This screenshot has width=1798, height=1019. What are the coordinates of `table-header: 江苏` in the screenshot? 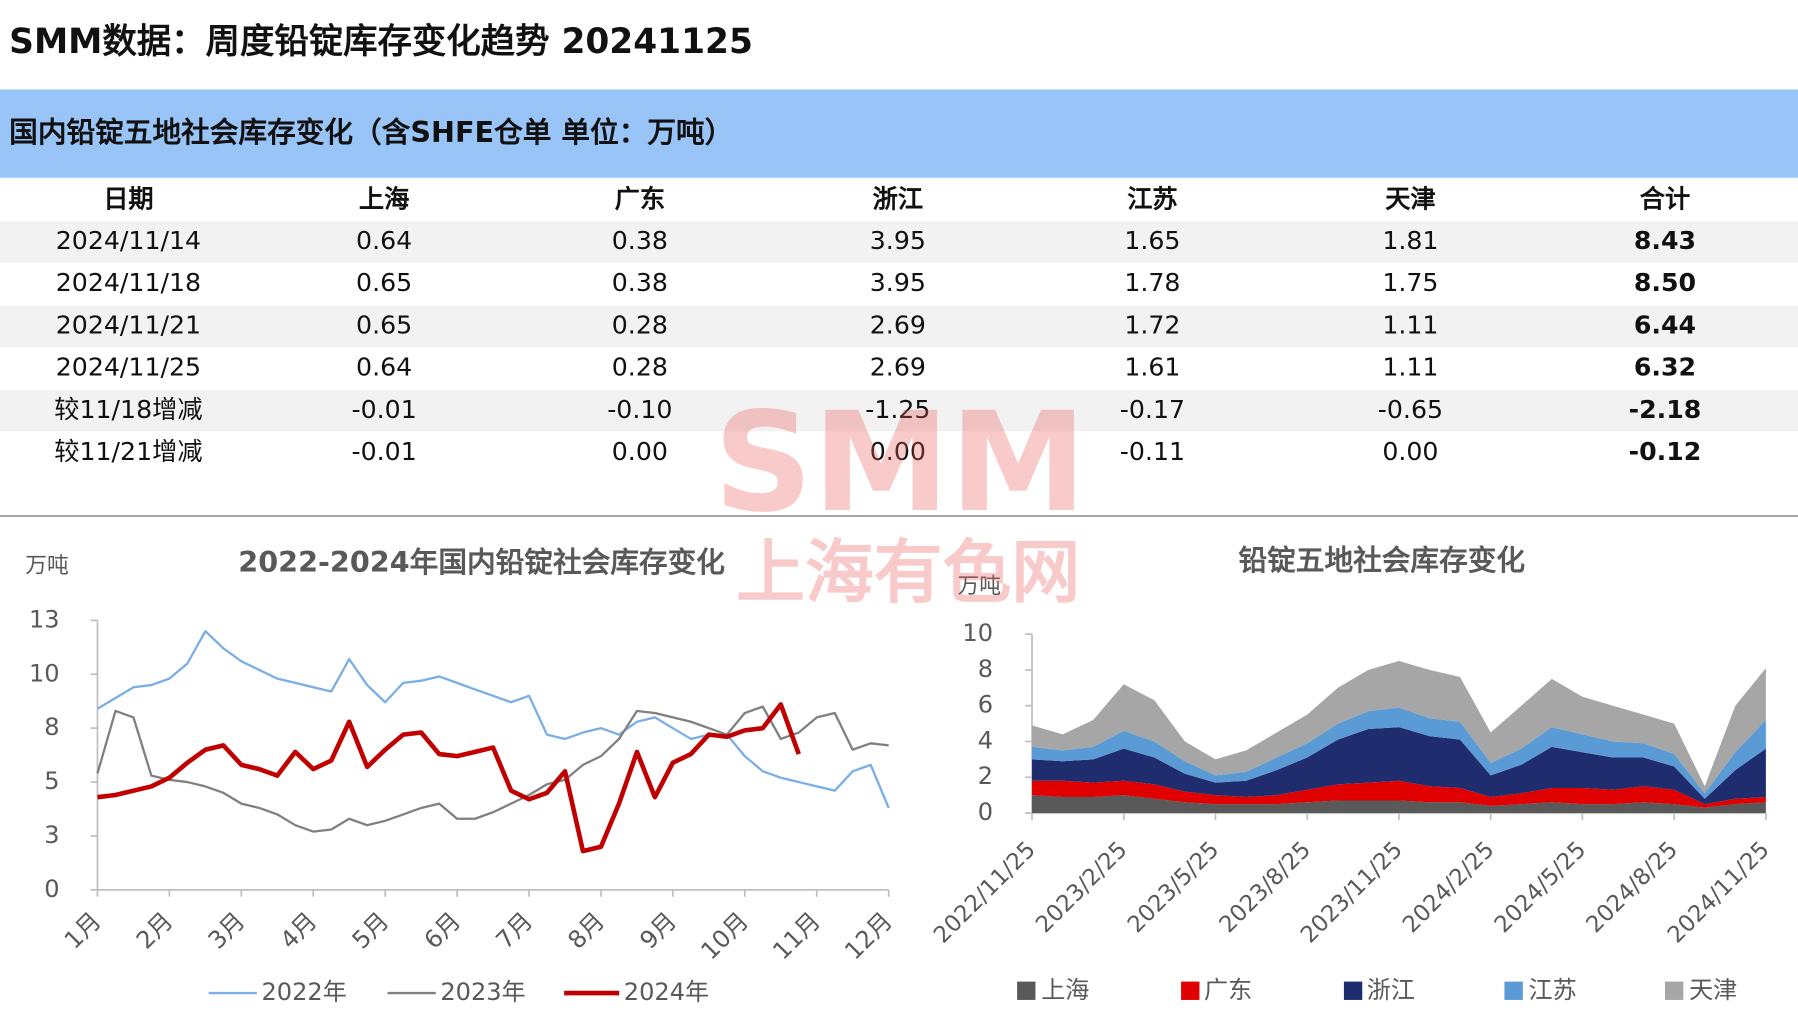 It's located at (1152, 199).